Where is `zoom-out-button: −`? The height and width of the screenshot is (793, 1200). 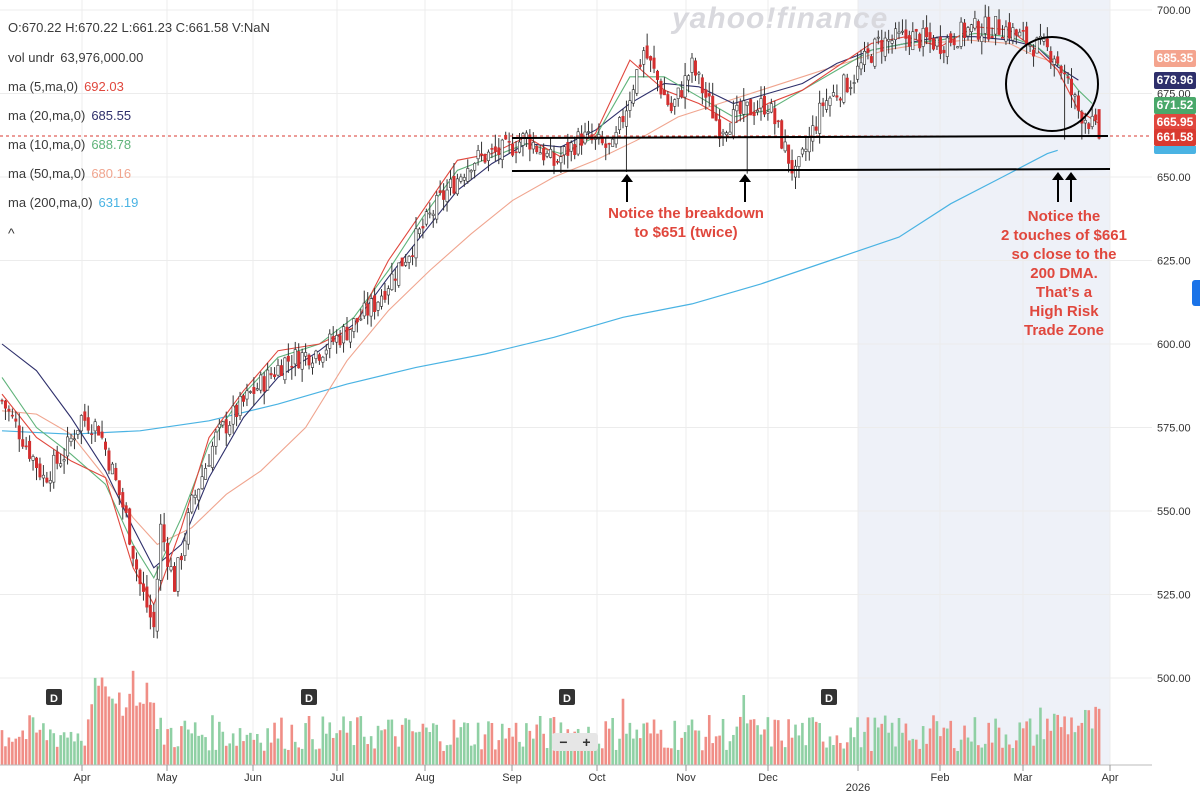 zoom-out-button: − is located at coordinates (563, 742).